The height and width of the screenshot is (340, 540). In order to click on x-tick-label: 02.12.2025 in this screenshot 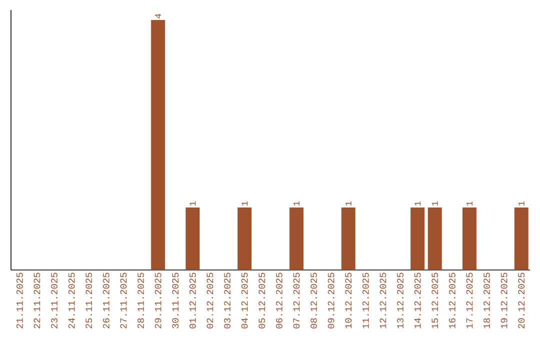, I will do `click(210, 300)`.